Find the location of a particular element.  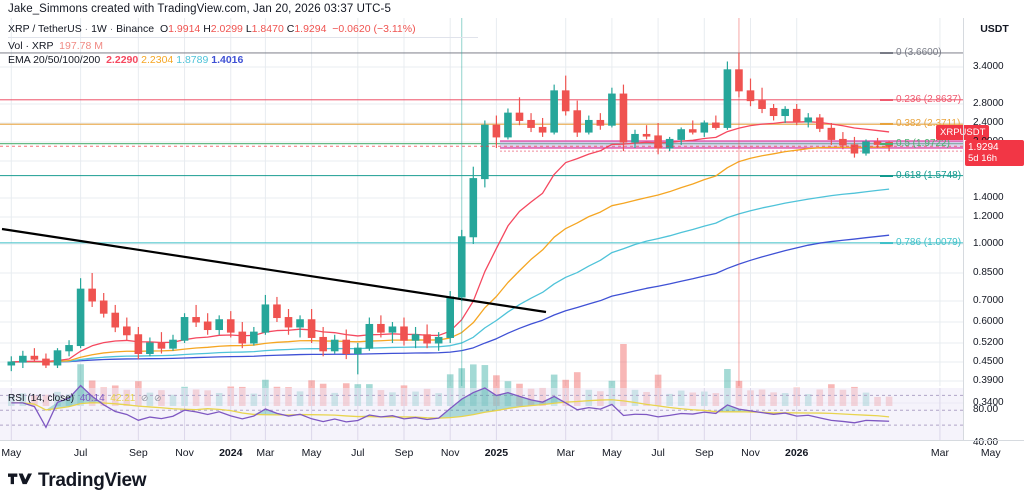

legend-close-label: C is located at coordinates (290, 29).